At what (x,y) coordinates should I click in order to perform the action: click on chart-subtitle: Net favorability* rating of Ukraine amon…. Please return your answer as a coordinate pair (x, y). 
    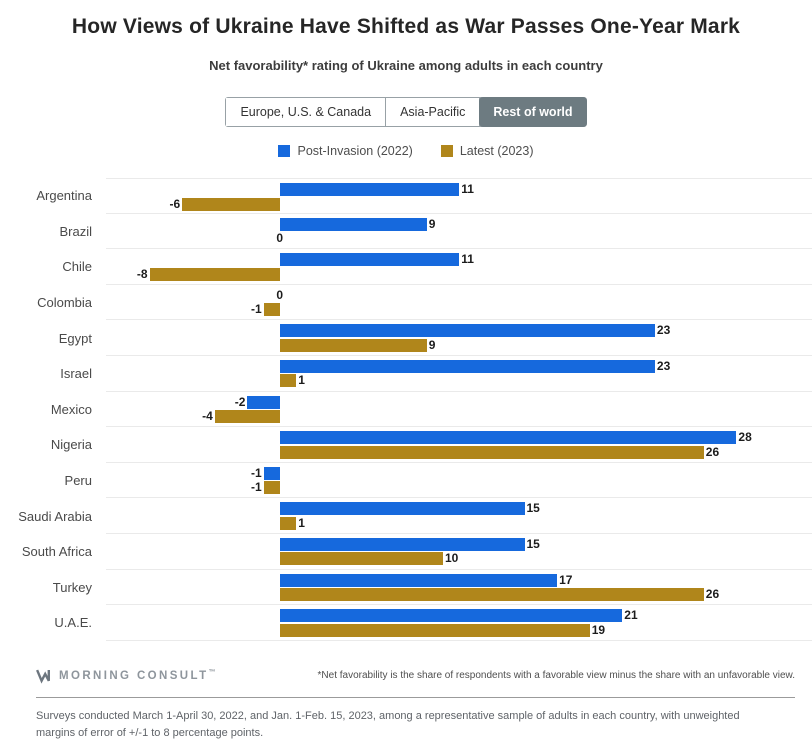
    Looking at the image, I should click on (406, 65).